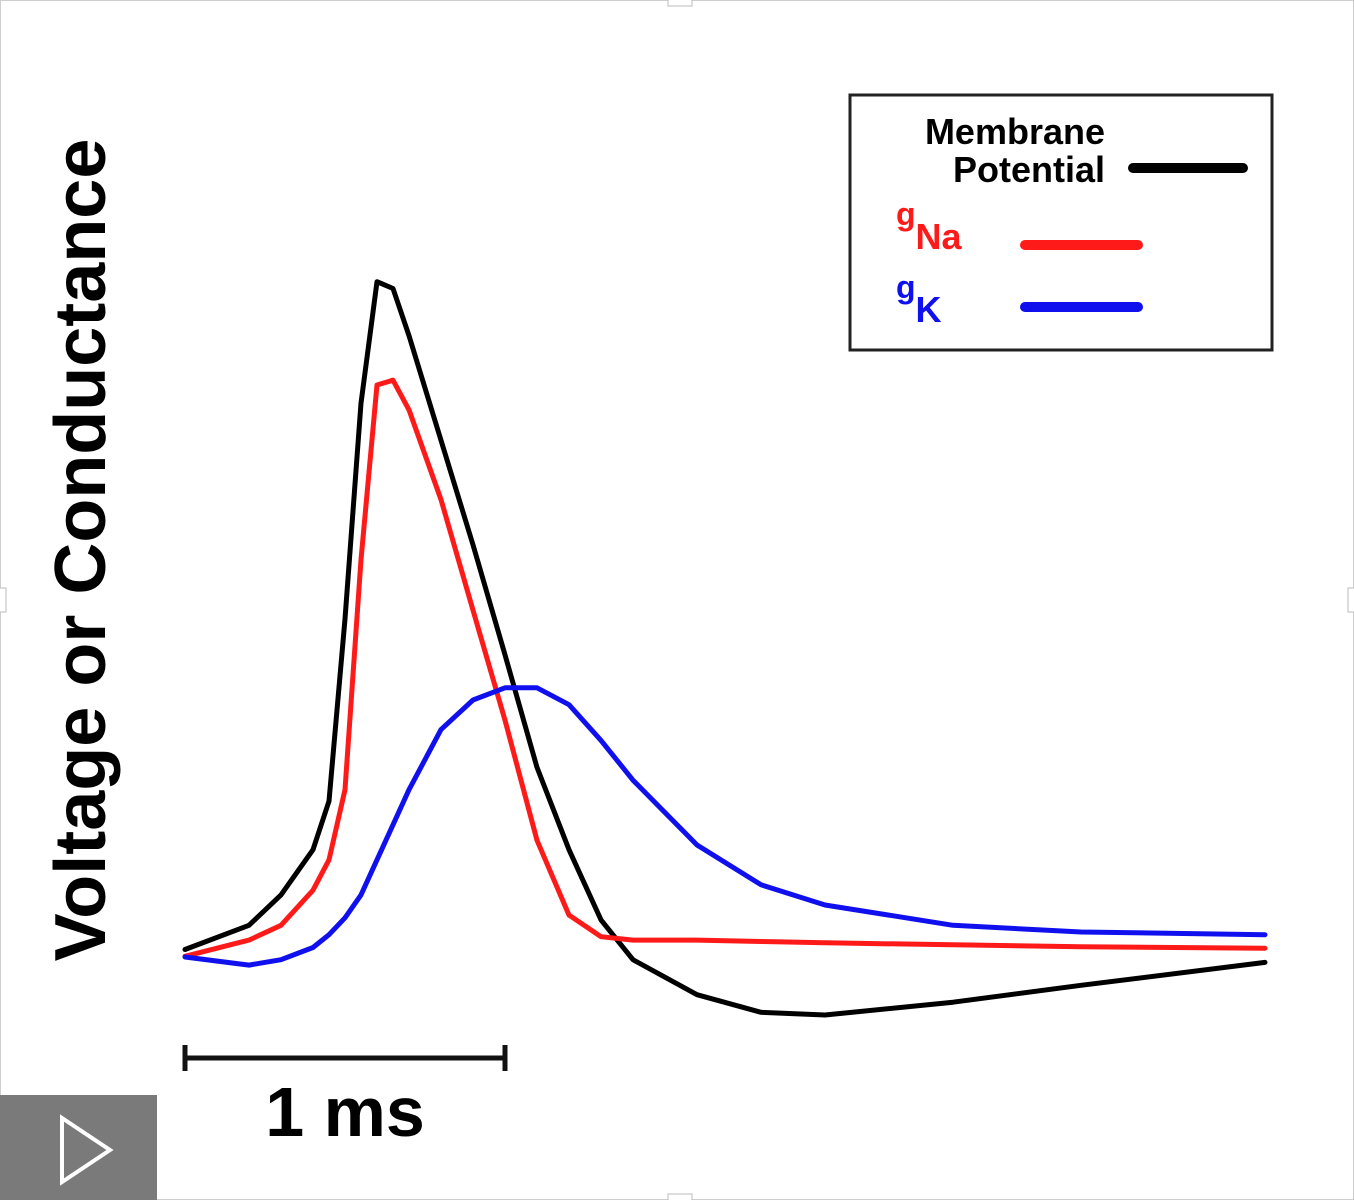  What do you see at coordinates (1014, 150) in the screenshot?
I see `legend-label: Membrane Potential` at bounding box center [1014, 150].